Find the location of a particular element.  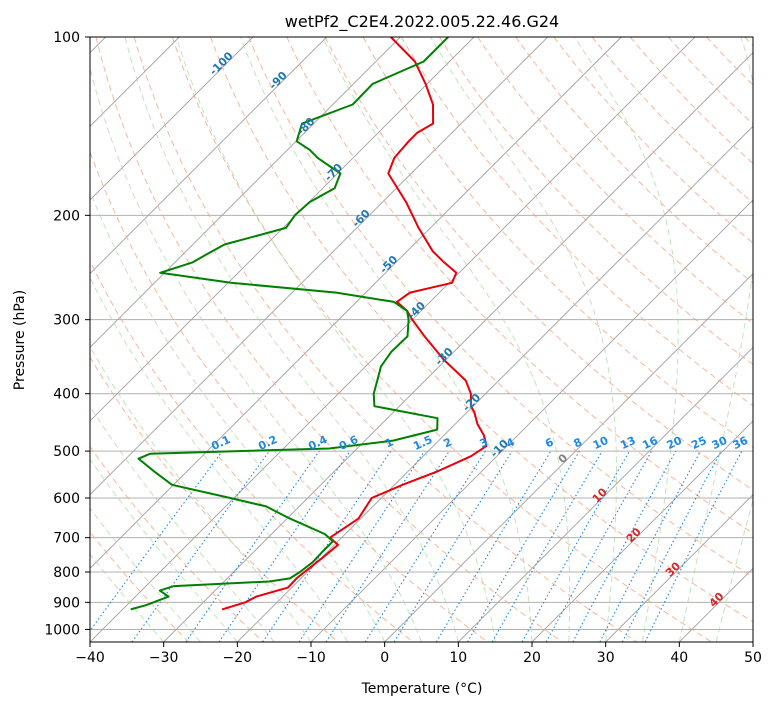

isotherm-label: -90 is located at coordinates (278, 80).